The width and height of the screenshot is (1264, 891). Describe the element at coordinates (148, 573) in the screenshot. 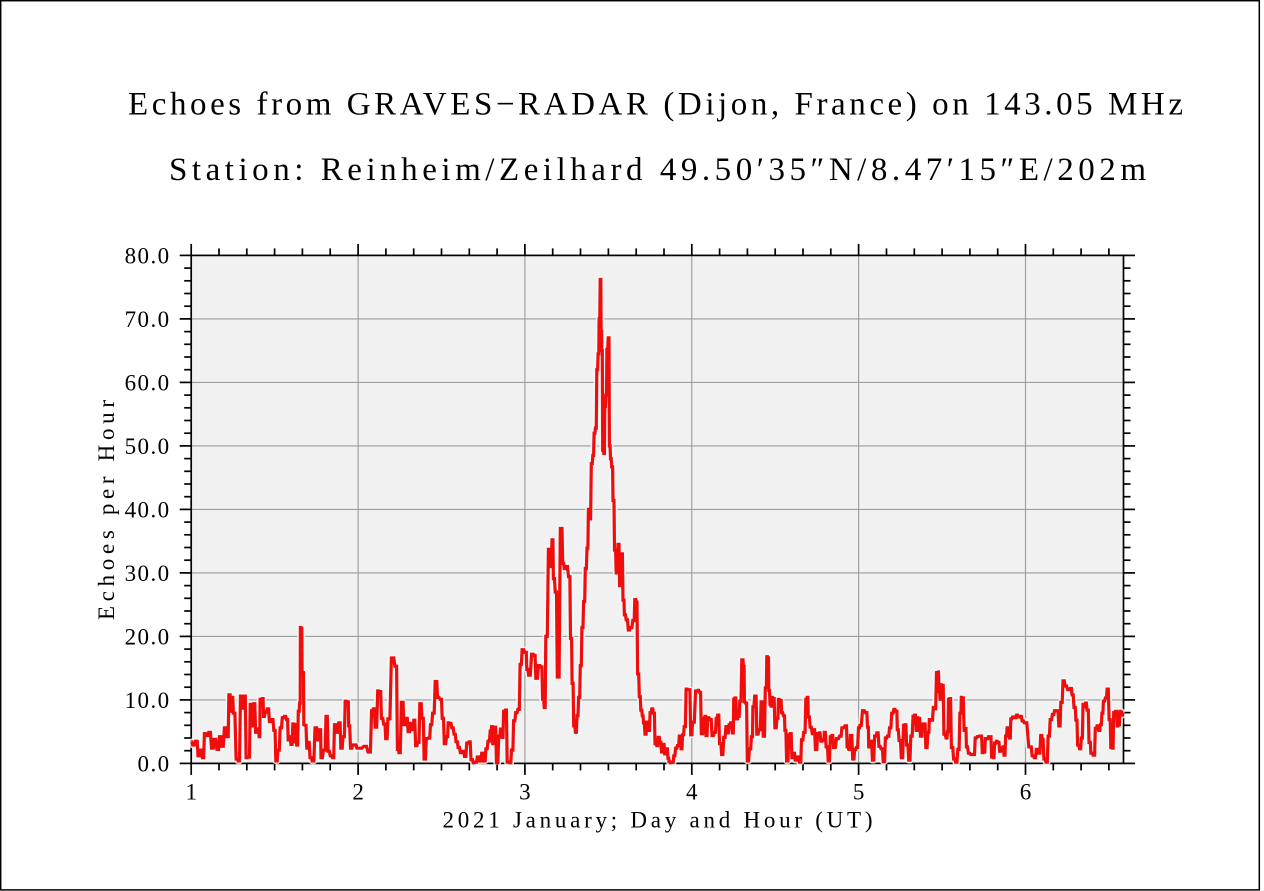

I see `svg-text: 30.0` at that location.